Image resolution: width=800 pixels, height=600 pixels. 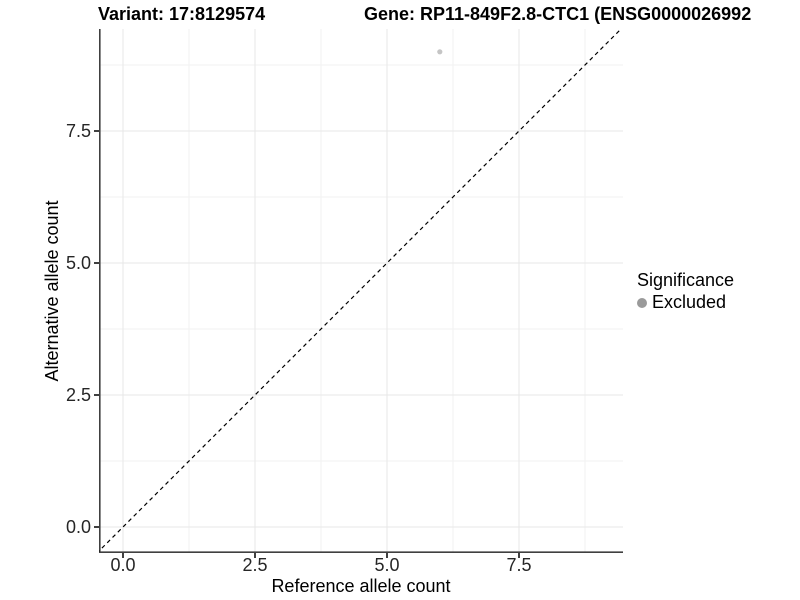 What do you see at coordinates (686, 280) in the screenshot?
I see `legend-title: Significance` at bounding box center [686, 280].